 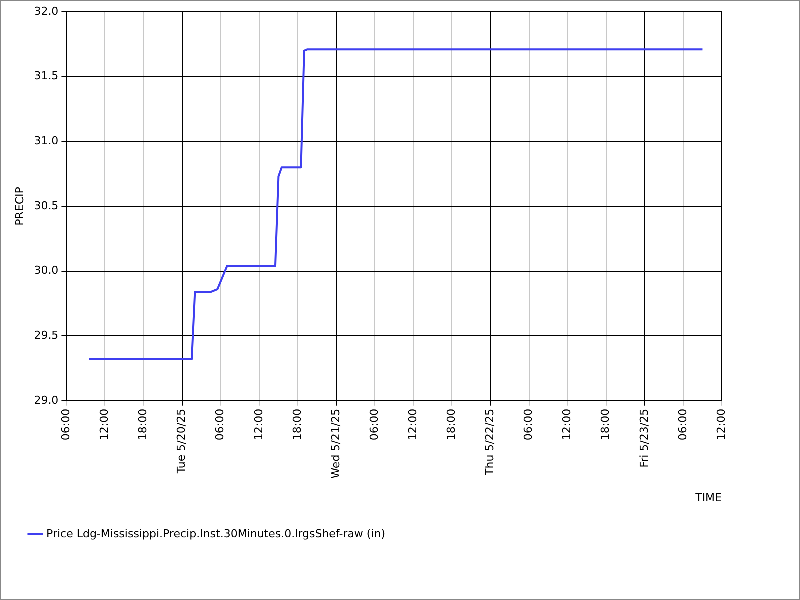 What do you see at coordinates (46, 271) in the screenshot?
I see `y-tick-label: 30.0` at bounding box center [46, 271].